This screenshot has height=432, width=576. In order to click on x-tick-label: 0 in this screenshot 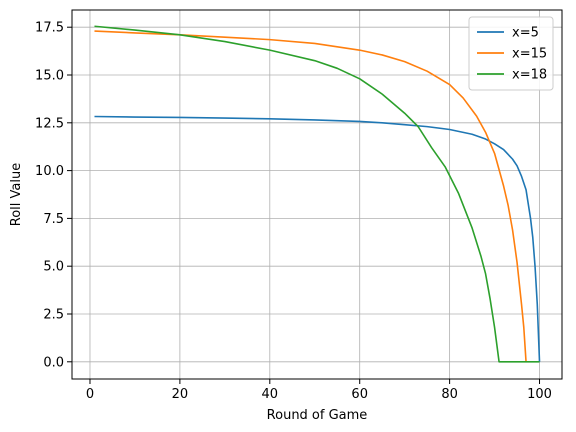, I will do `click(90, 394)`.